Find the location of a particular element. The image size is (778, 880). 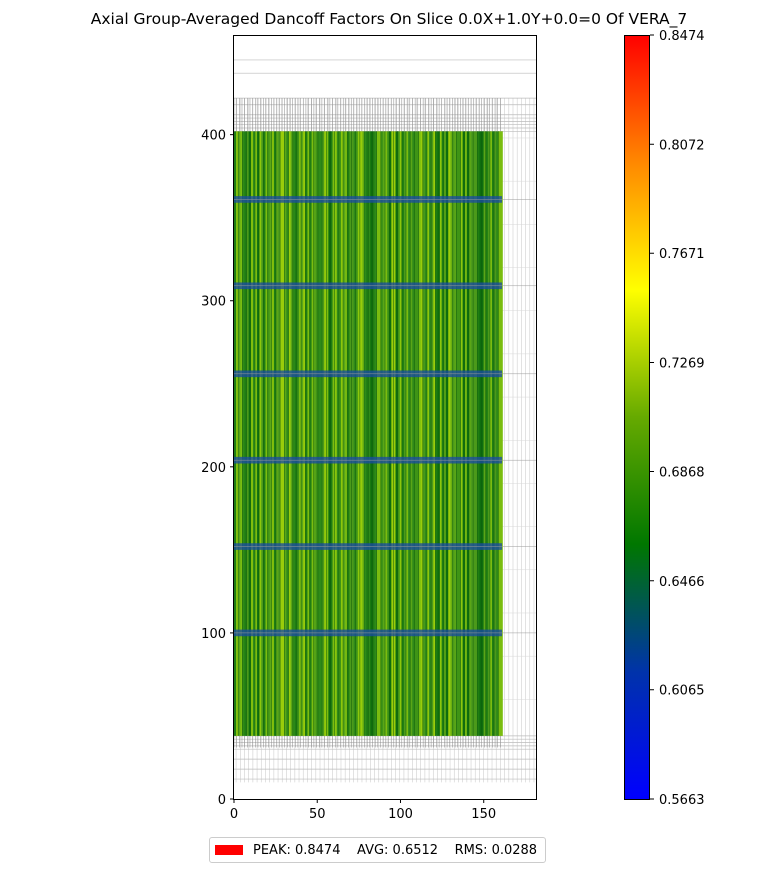

x-tick-label: 50 is located at coordinates (317, 814).